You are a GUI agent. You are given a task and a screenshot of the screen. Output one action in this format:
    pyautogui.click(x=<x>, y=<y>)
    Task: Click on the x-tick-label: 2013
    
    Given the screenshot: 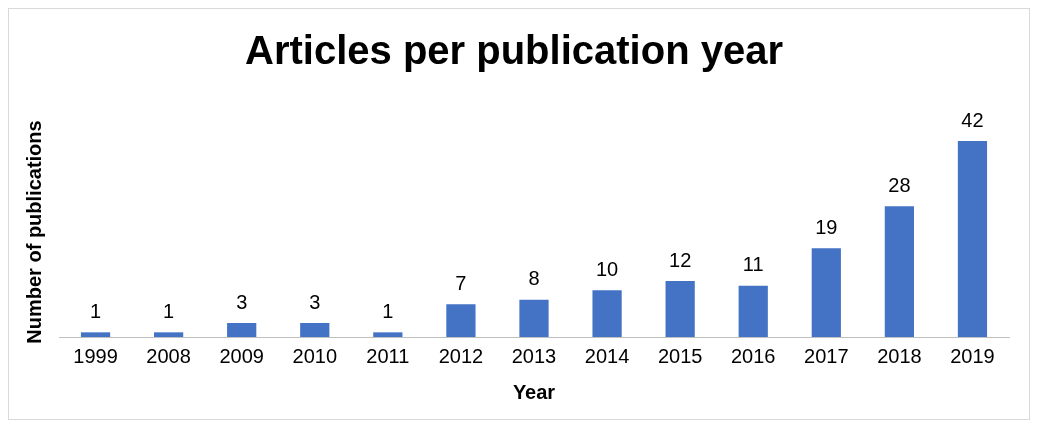 What is the action you would take?
    pyautogui.click(x=534, y=355)
    